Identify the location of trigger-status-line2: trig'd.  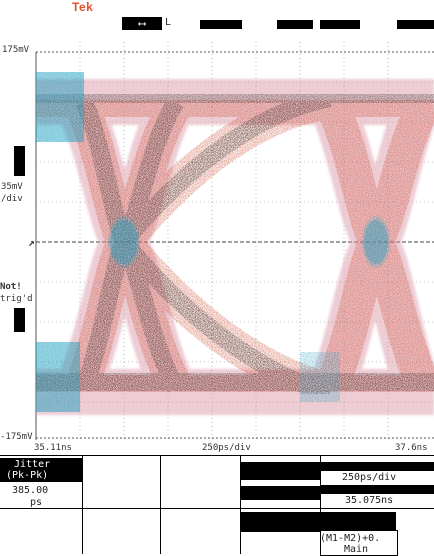
(16, 299).